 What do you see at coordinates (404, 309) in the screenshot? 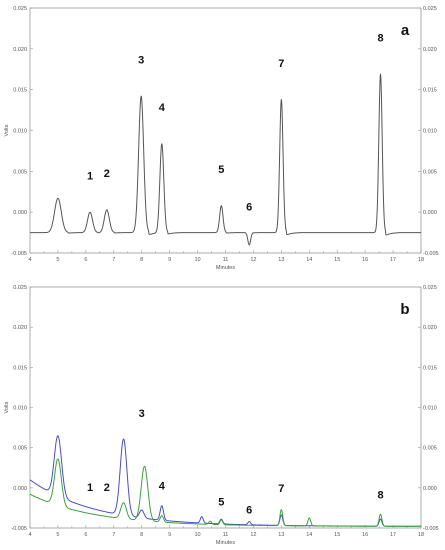
I see `panel-letter: b` at bounding box center [404, 309].